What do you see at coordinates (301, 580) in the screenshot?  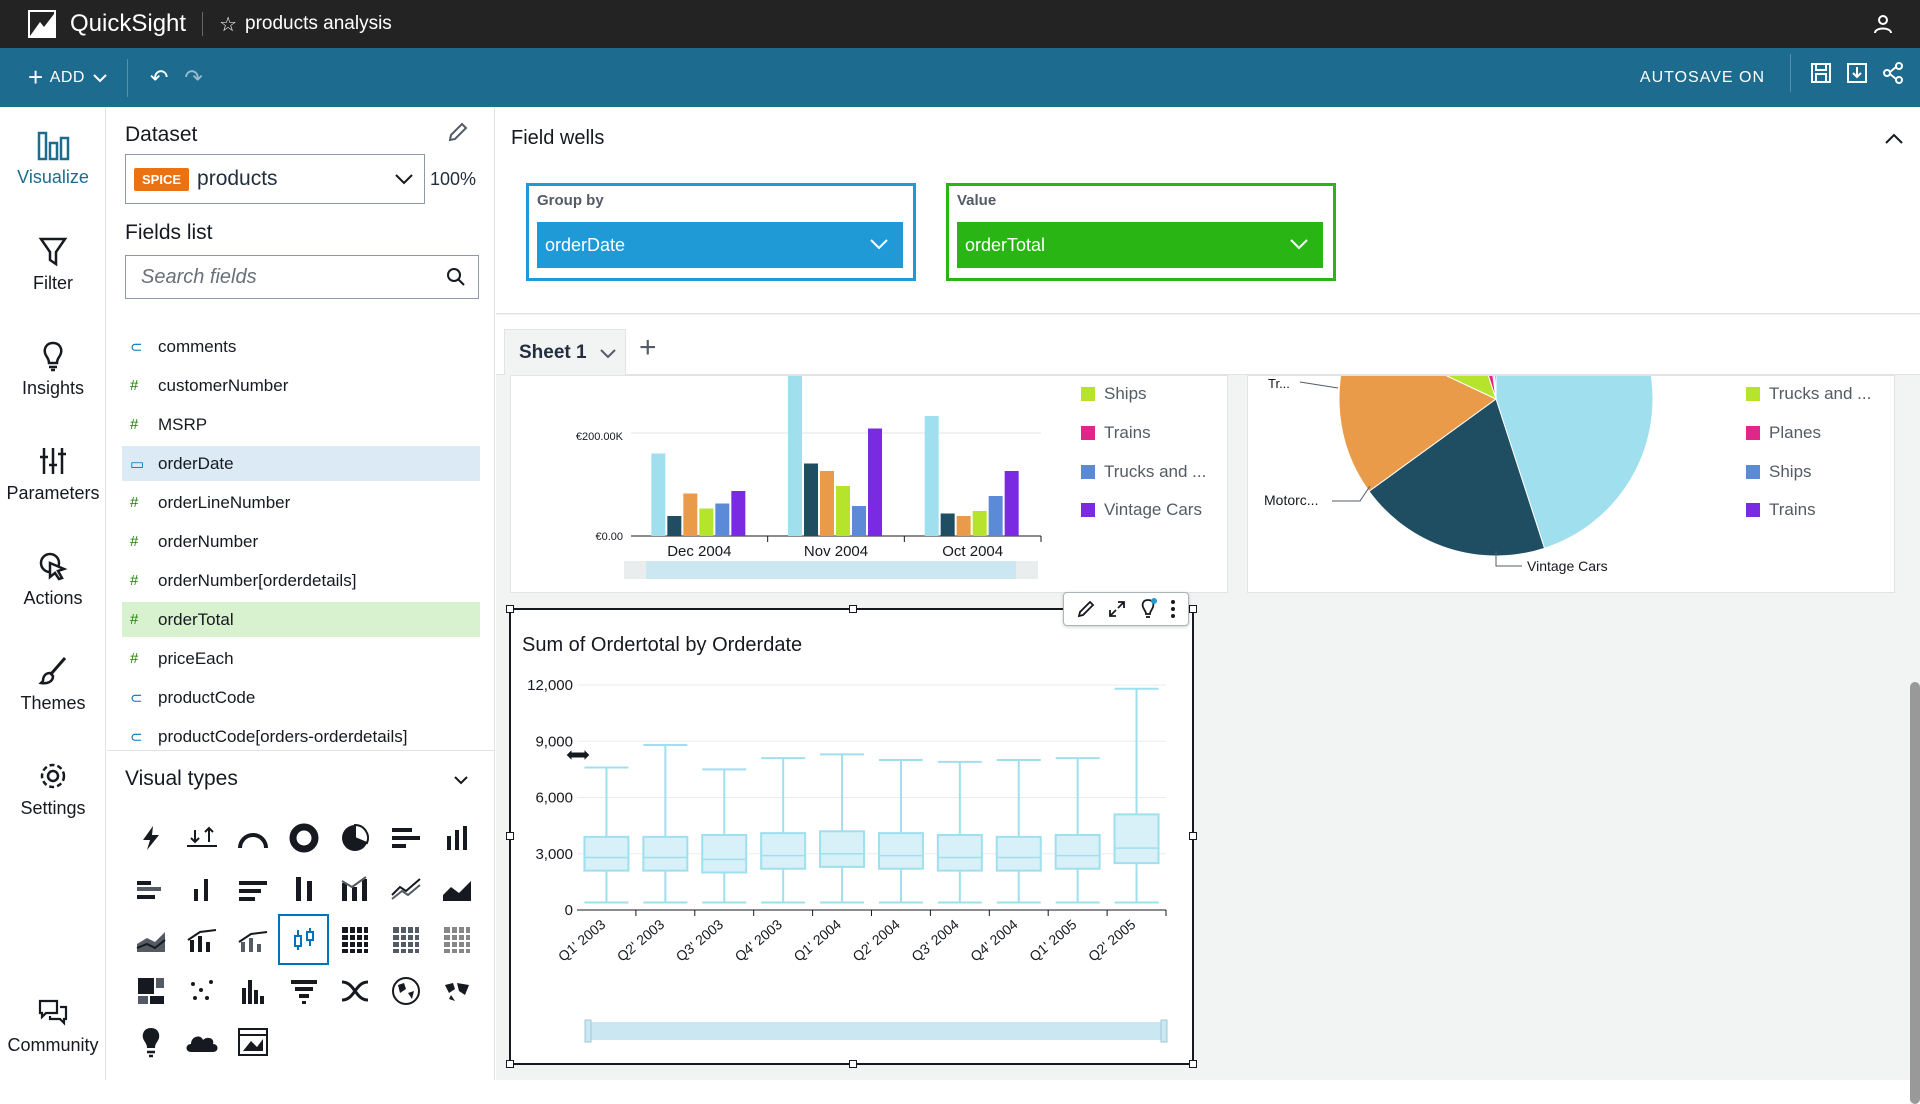 I see `field-item: # orderNumber[orderdetails]` at bounding box center [301, 580].